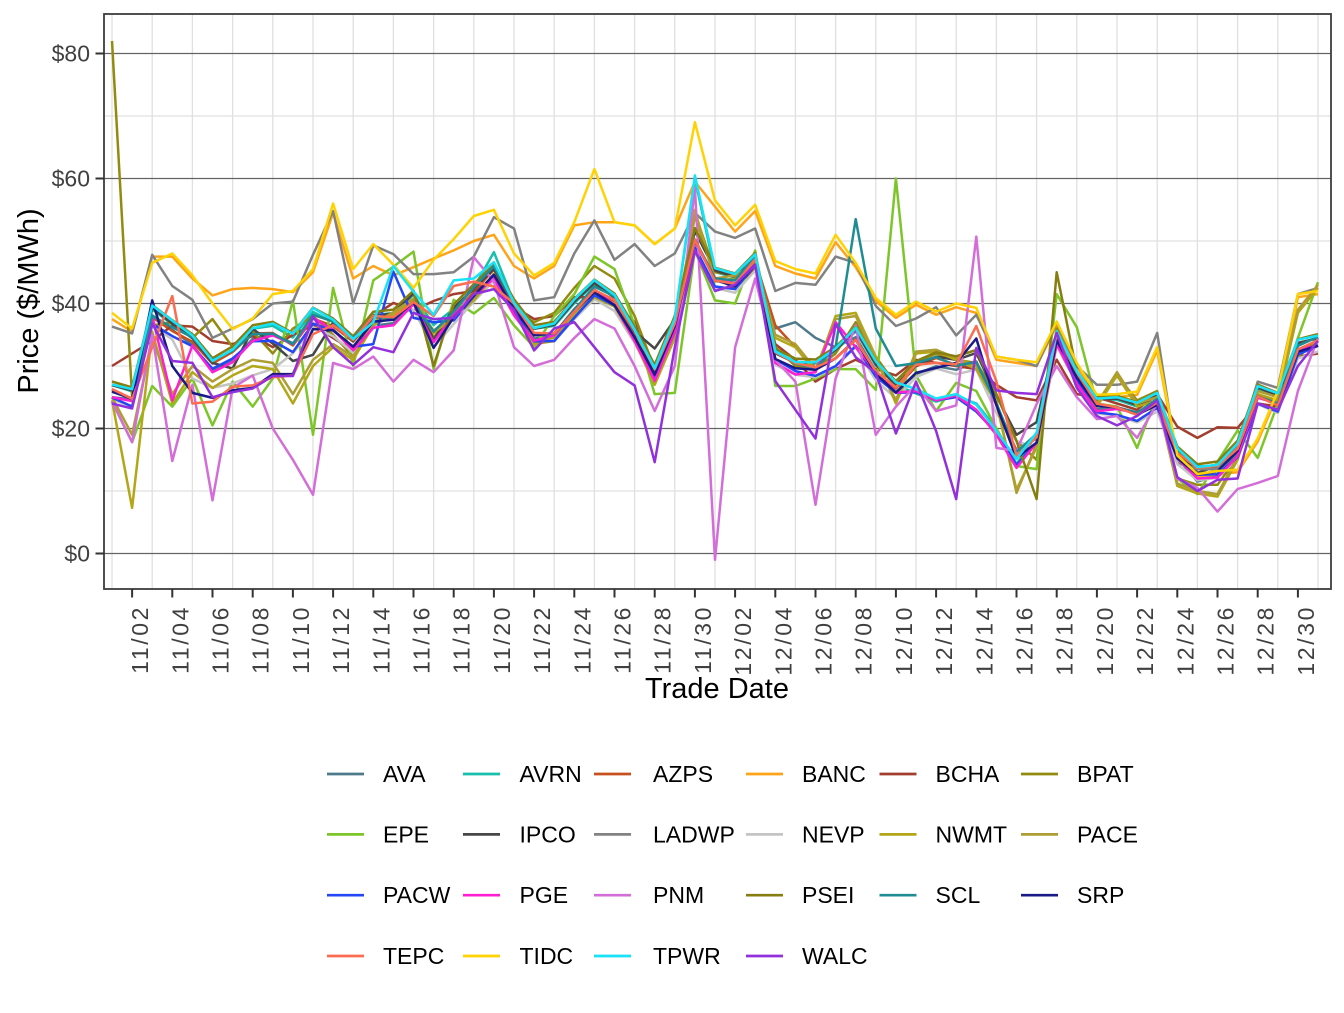 The width and height of the screenshot is (1344, 1013). Describe the element at coordinates (29, 300) in the screenshot. I see `svg-text: Price ($/MWh)` at that location.